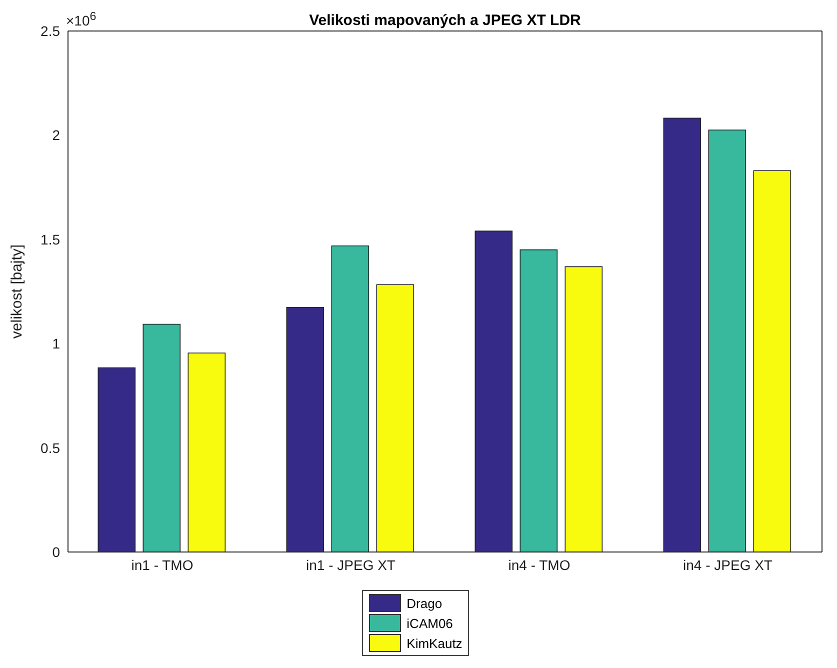  What do you see at coordinates (351, 564) in the screenshot?
I see `x-tick-label: in1 - JPEG XT` at bounding box center [351, 564].